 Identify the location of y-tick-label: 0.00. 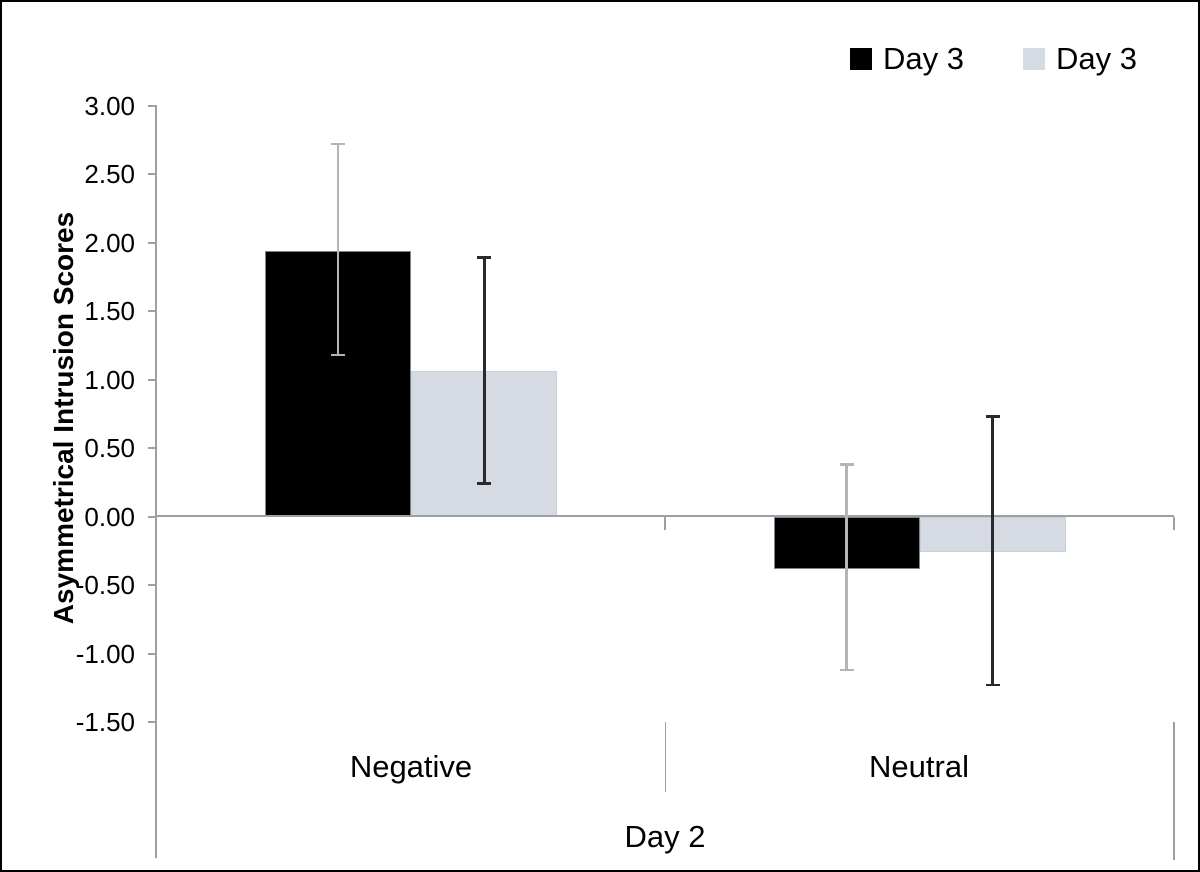
(109, 516).